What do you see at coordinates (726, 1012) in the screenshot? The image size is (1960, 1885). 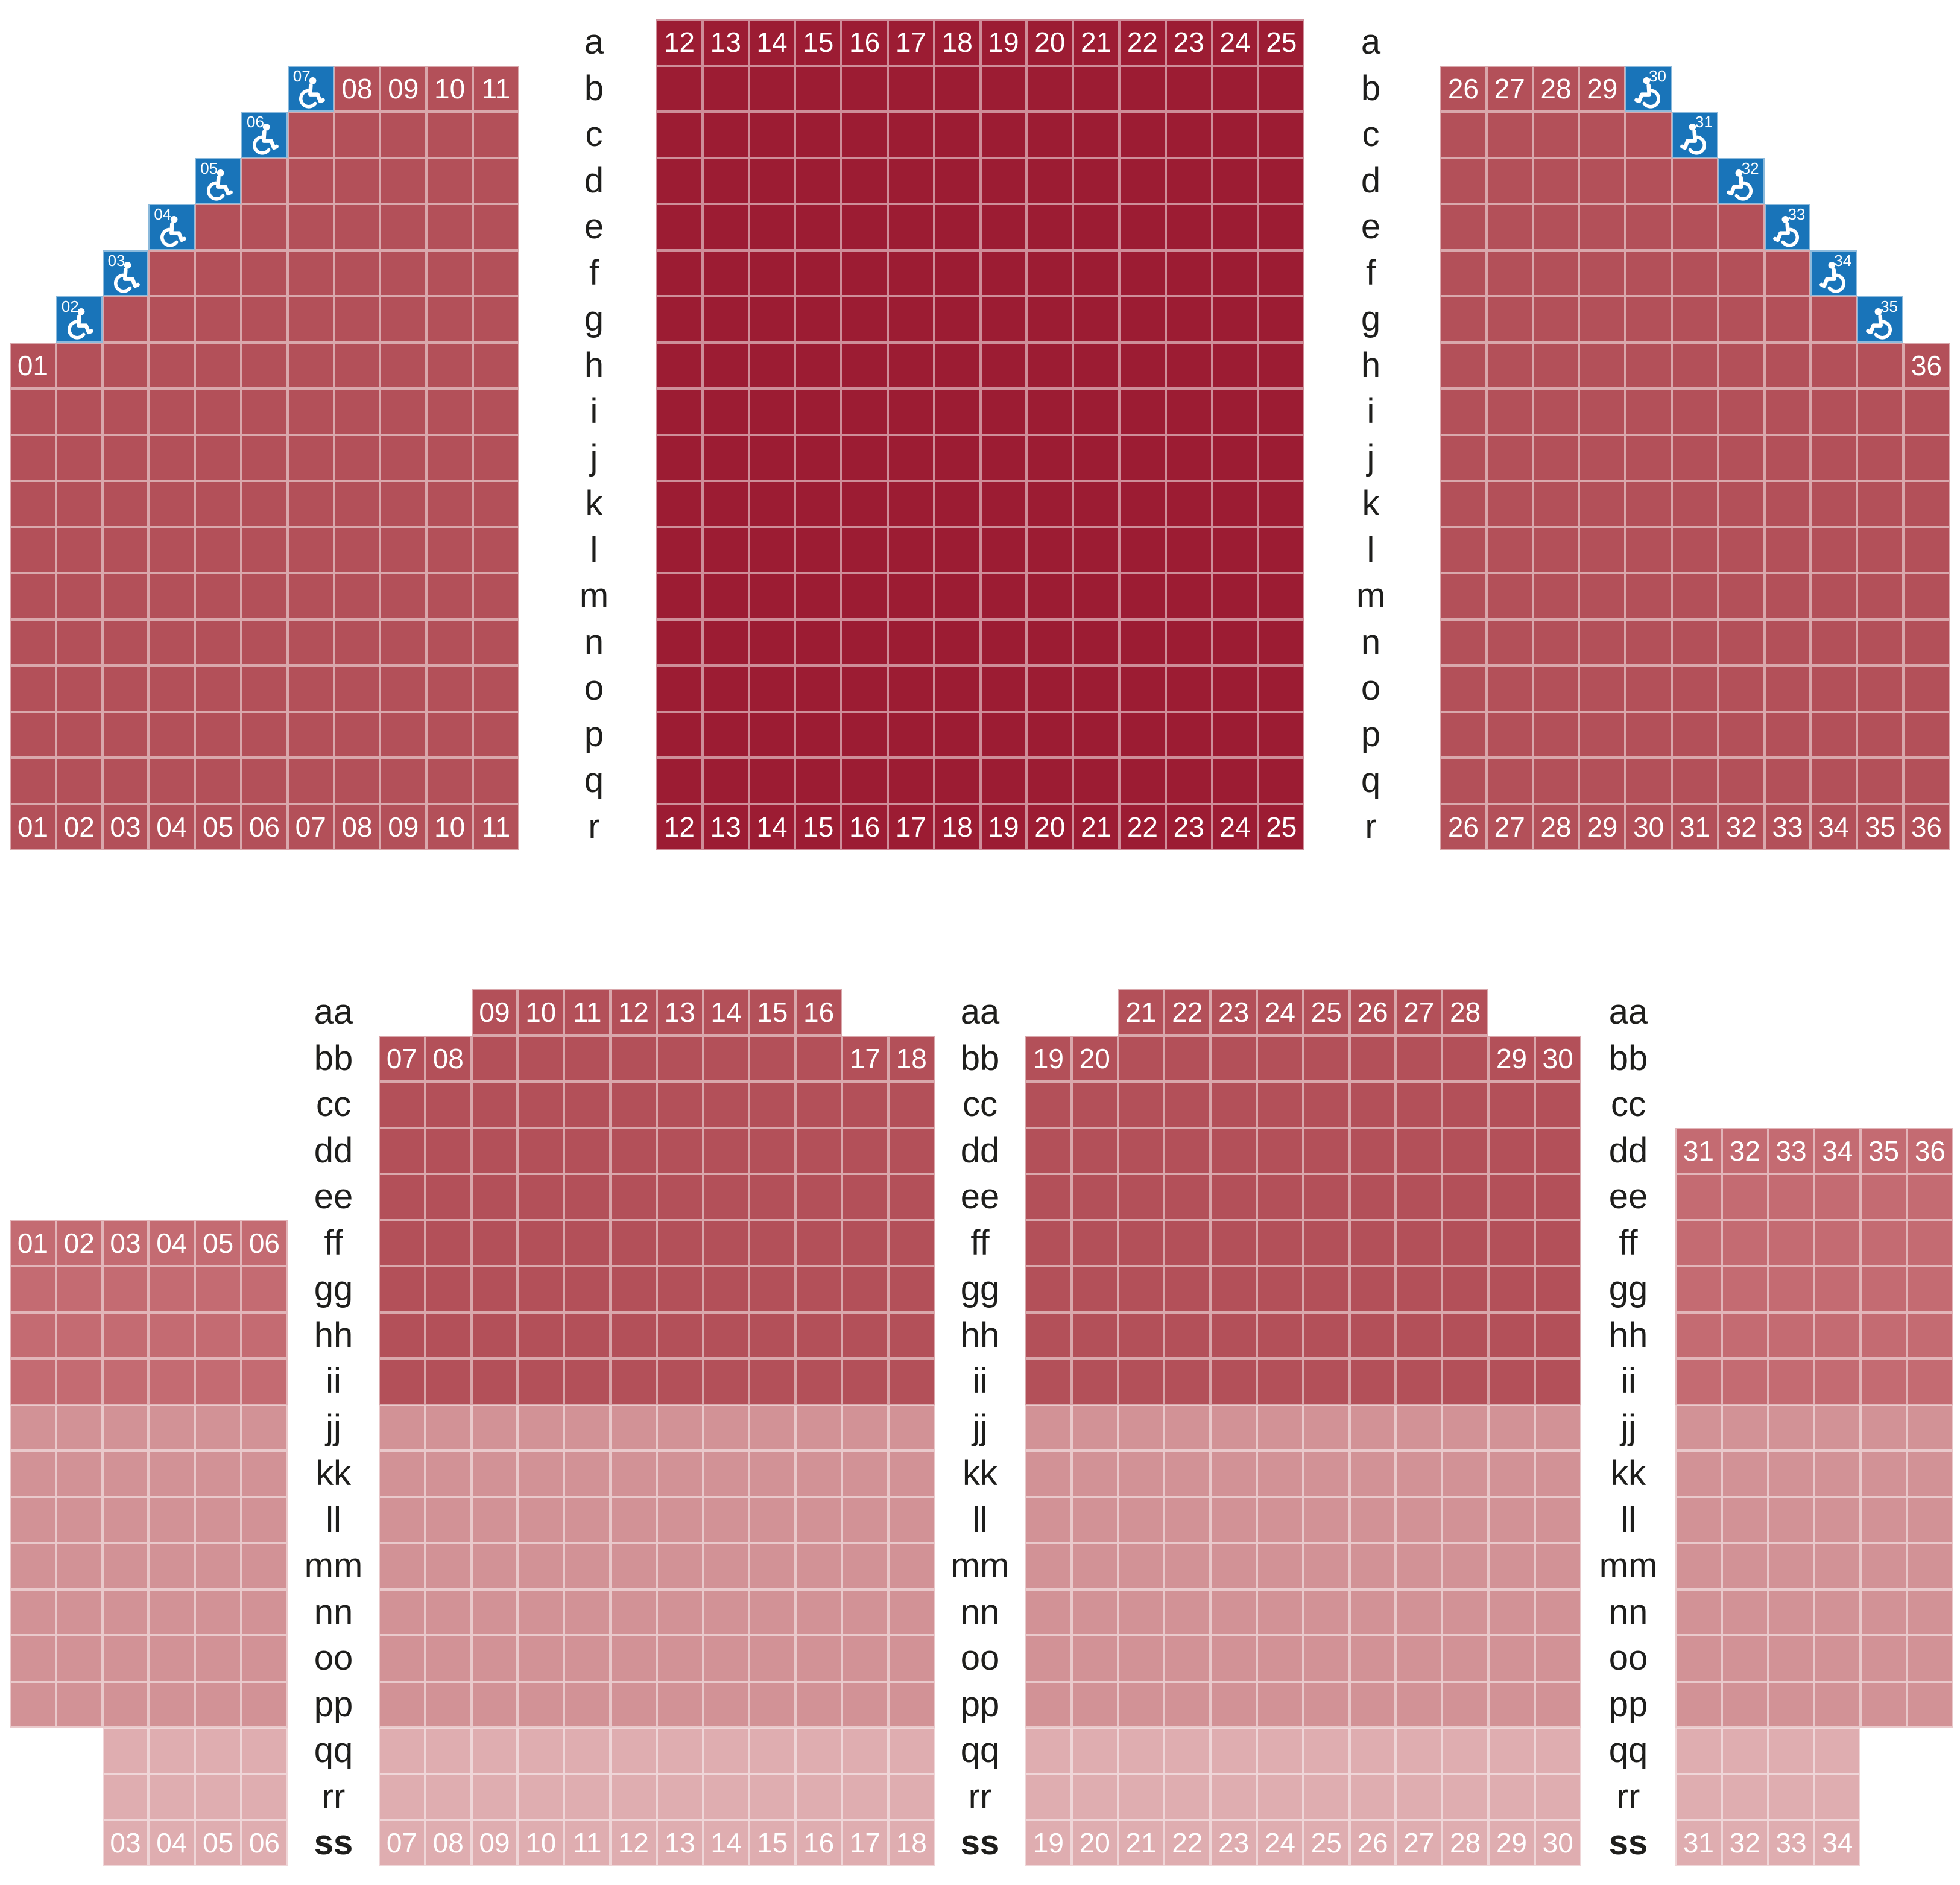 I see `seat-aa-14: 14` at bounding box center [726, 1012].